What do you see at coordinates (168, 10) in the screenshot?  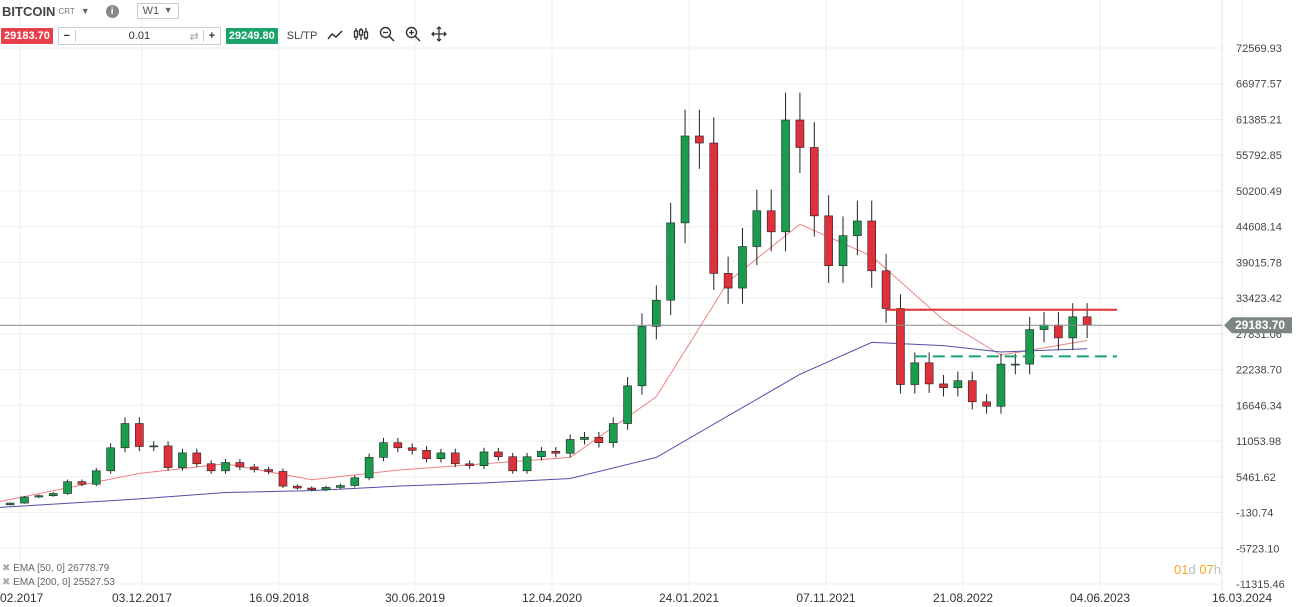 I see `chevron-down-icon: ▼` at bounding box center [168, 10].